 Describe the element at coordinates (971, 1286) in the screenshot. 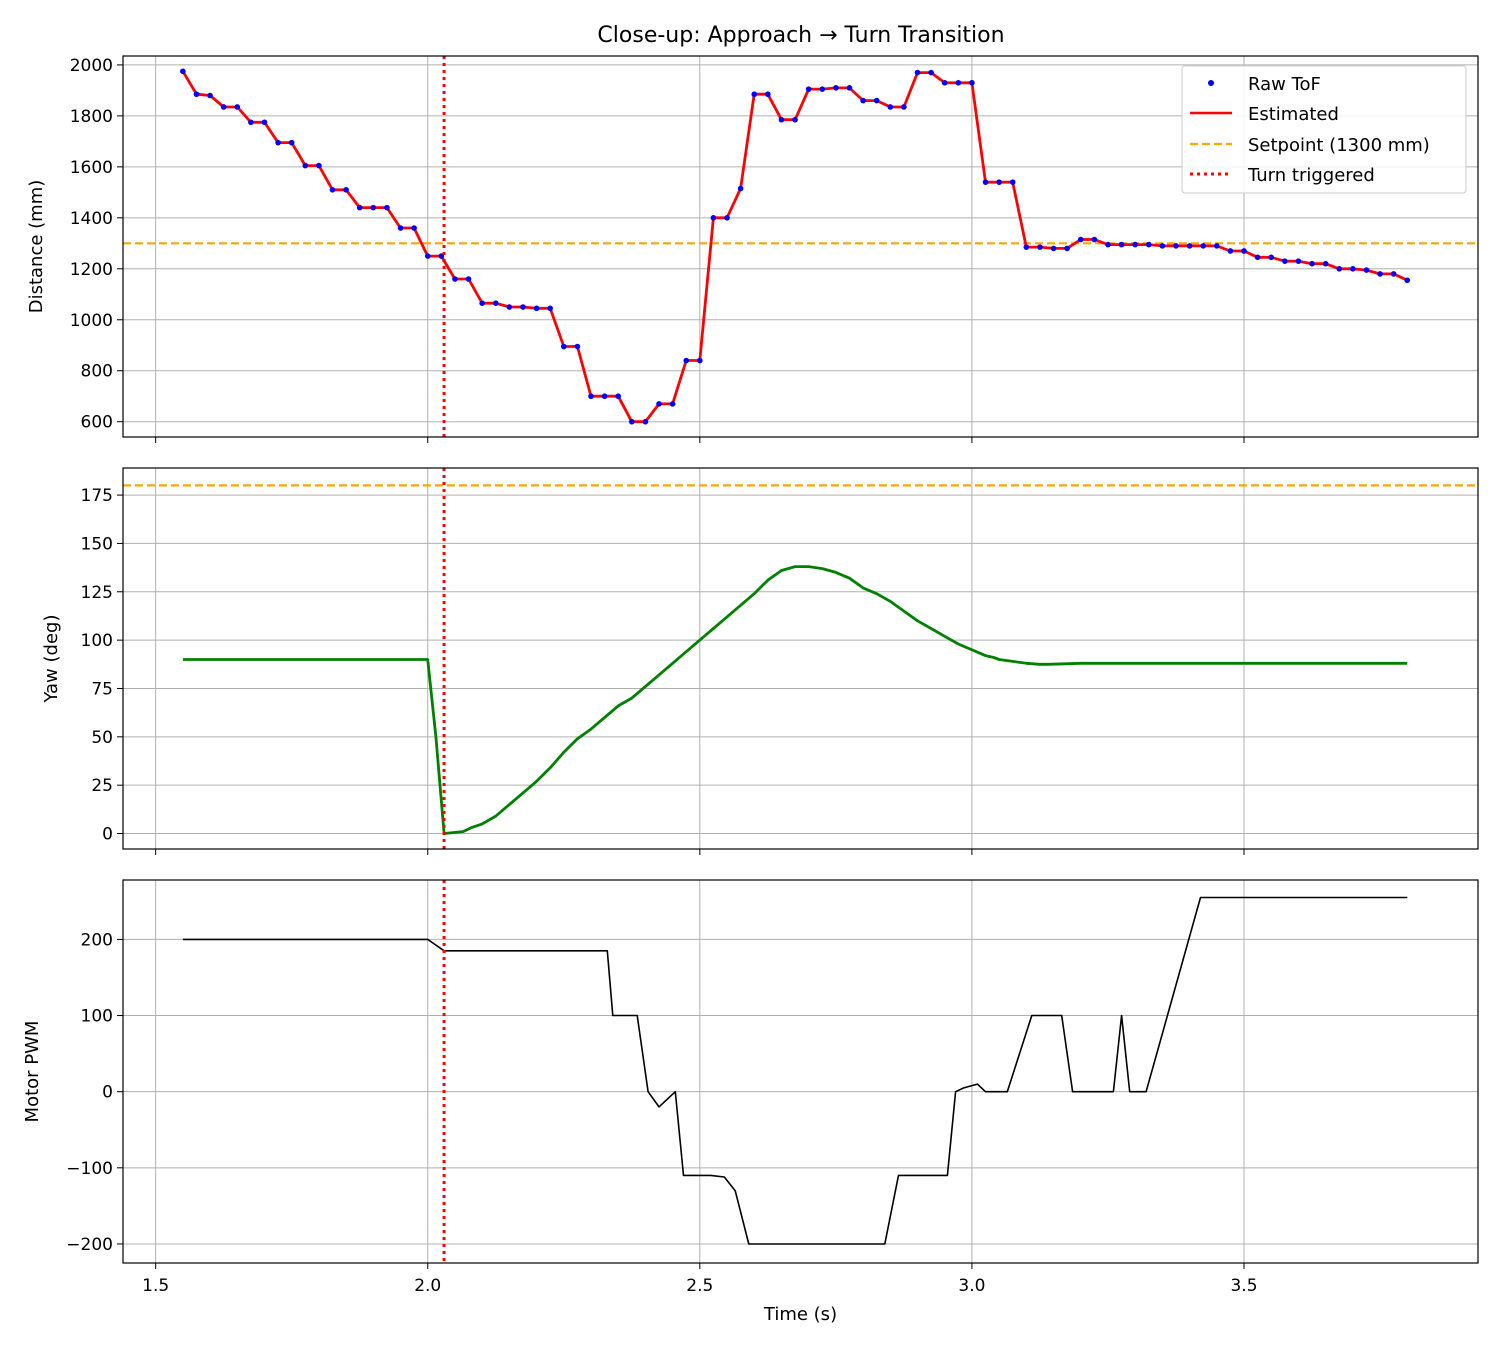

I see `x-tick-label: 3.0` at that location.